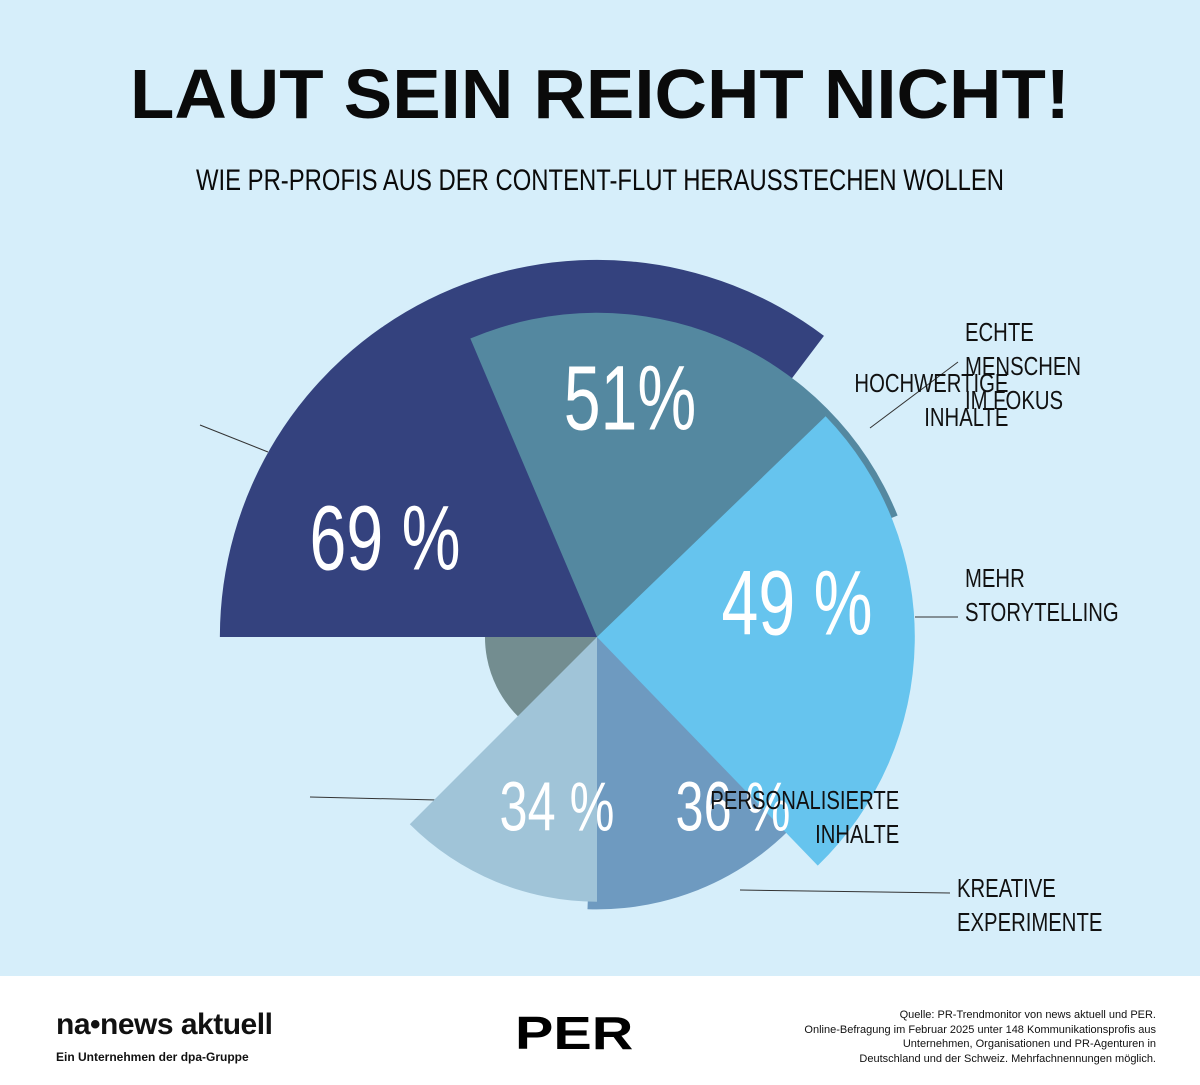 The height and width of the screenshot is (1085, 1200). I want to click on value-label: 34 %, so click(557, 806).